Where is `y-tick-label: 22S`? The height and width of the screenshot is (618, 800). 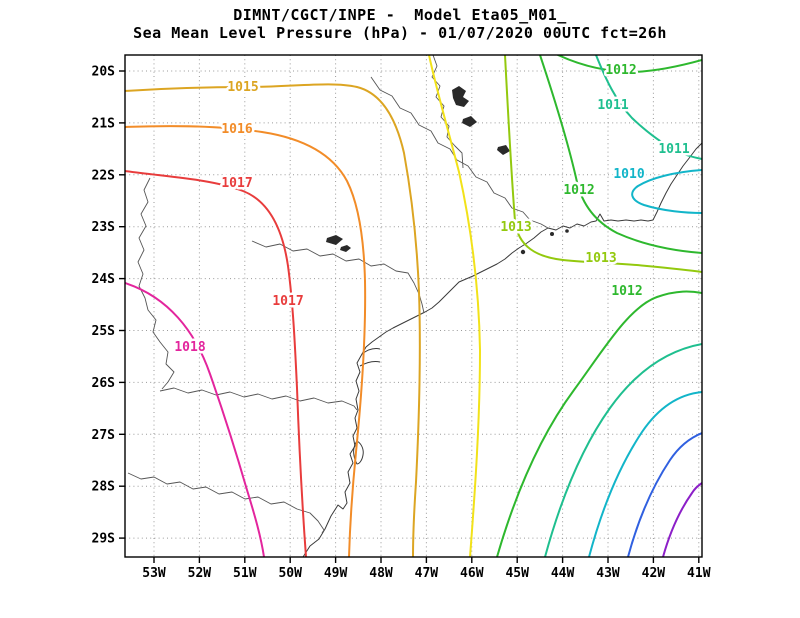 y-tick-label: 22S is located at coordinates (104, 175).